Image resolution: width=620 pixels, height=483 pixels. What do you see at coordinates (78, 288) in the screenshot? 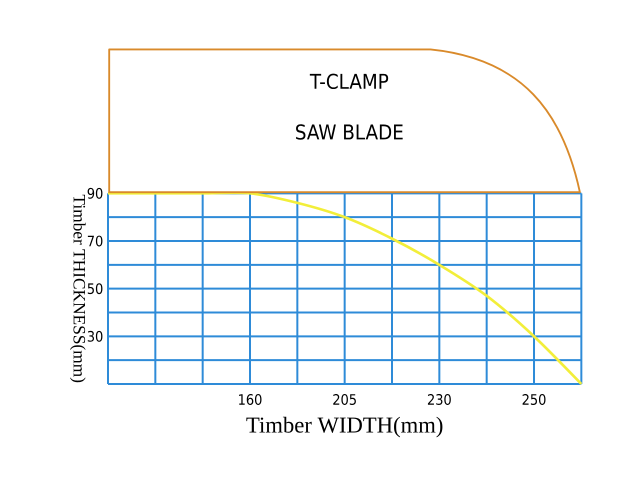
I see `y-axis-title: Timber THICKNESS(mm)` at bounding box center [78, 288].